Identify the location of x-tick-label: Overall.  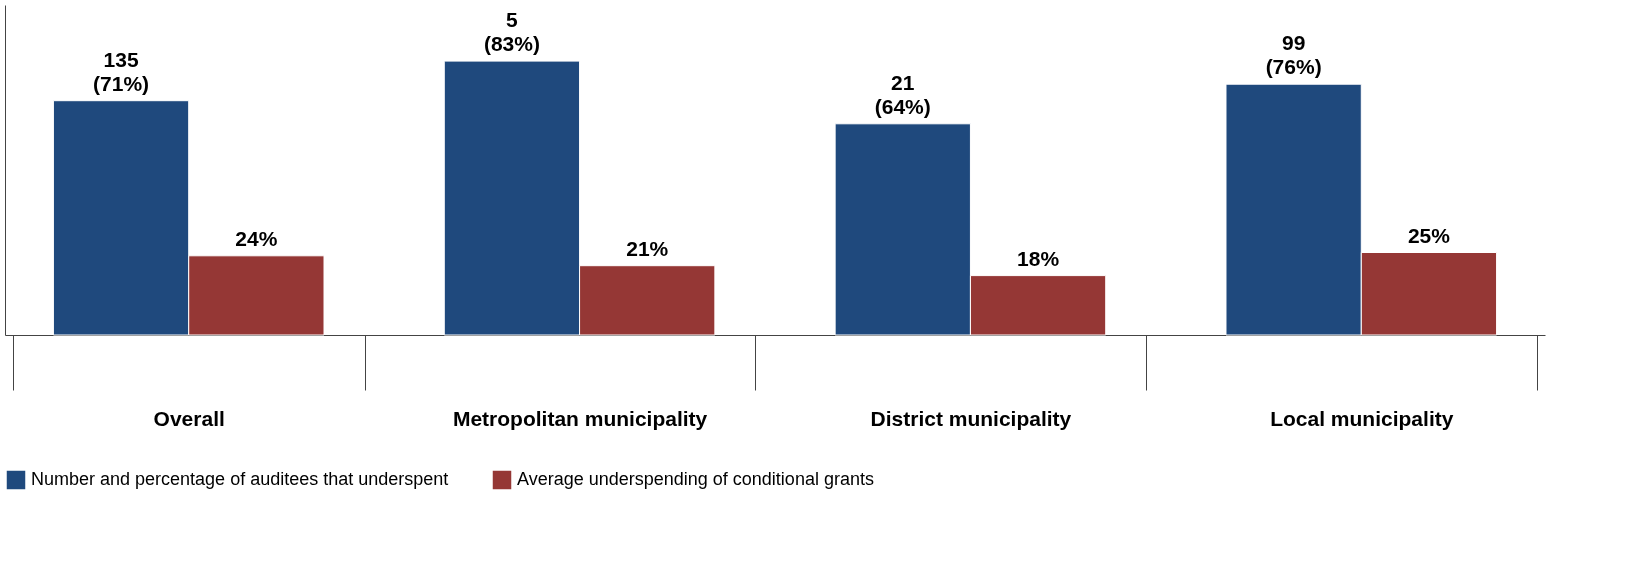
(189, 418).